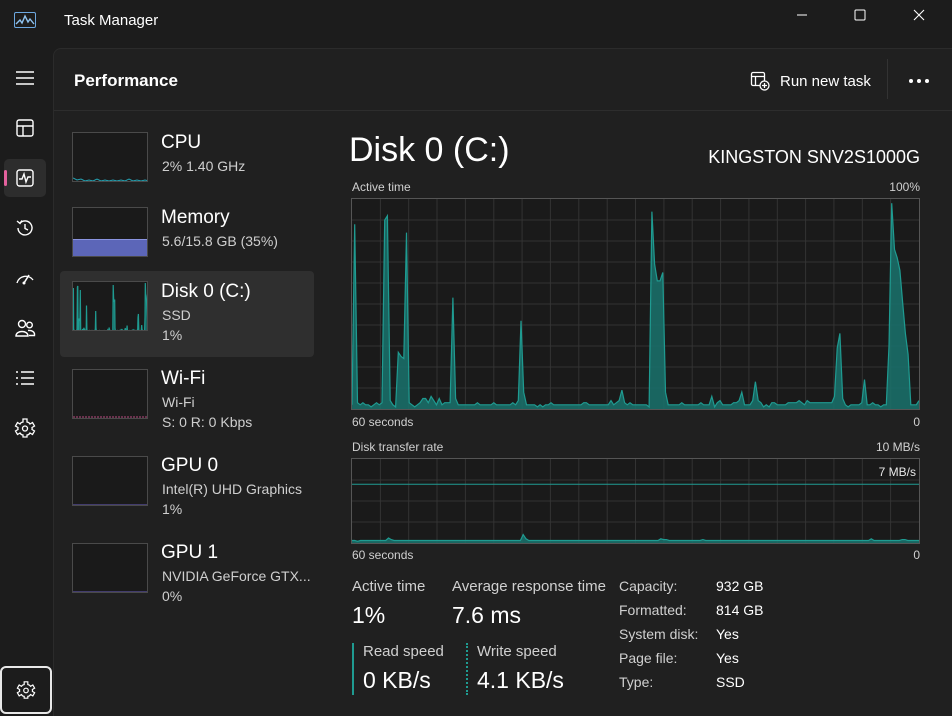  What do you see at coordinates (635, 537) in the screenshot?
I see `transfer-rate-series-line` at bounding box center [635, 537].